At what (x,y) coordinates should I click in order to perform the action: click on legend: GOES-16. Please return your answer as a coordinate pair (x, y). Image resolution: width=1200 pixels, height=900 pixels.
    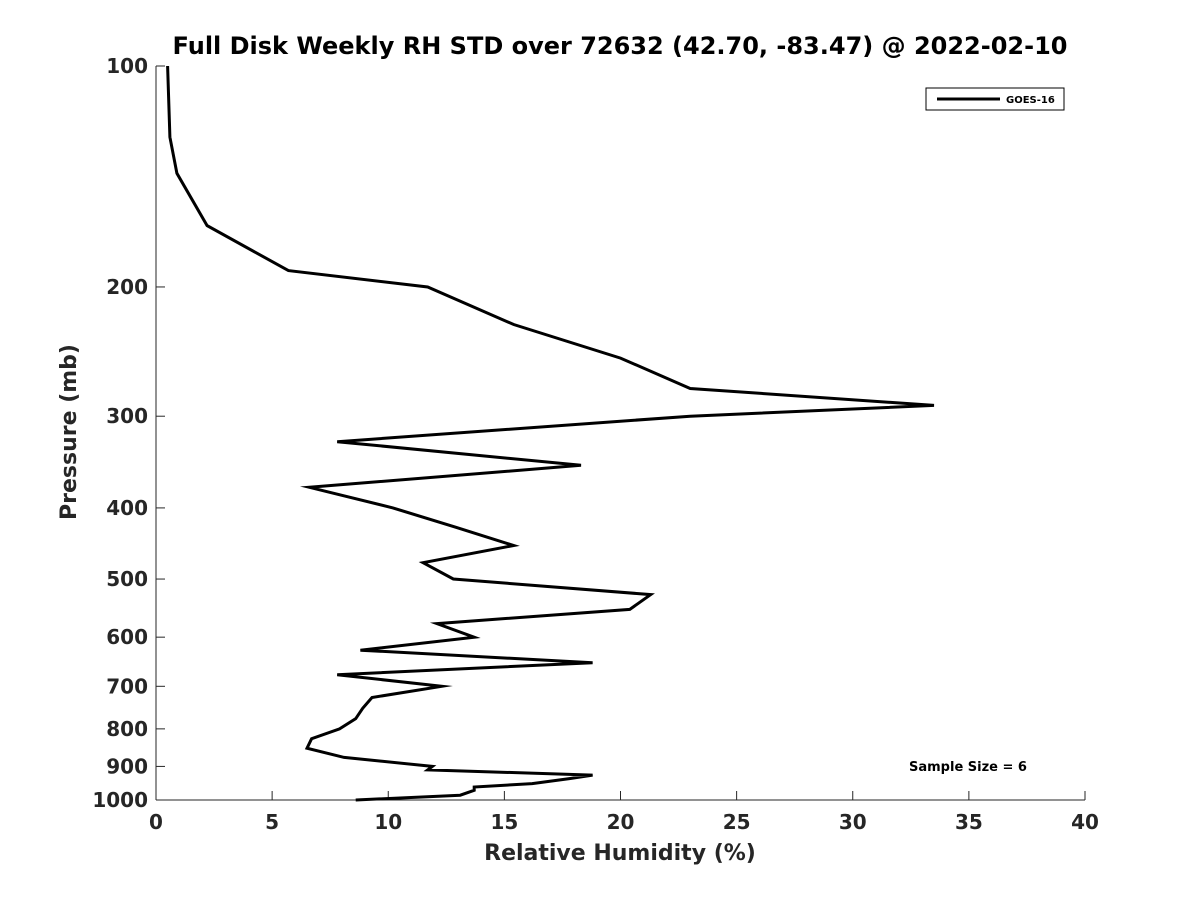
    Looking at the image, I should click on (995, 99).